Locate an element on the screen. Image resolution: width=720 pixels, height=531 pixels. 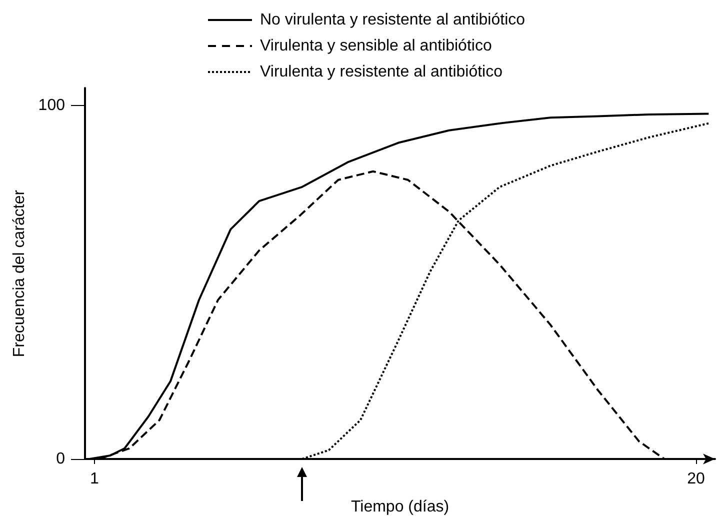
y-tick-label: 0 is located at coordinates (61, 459).